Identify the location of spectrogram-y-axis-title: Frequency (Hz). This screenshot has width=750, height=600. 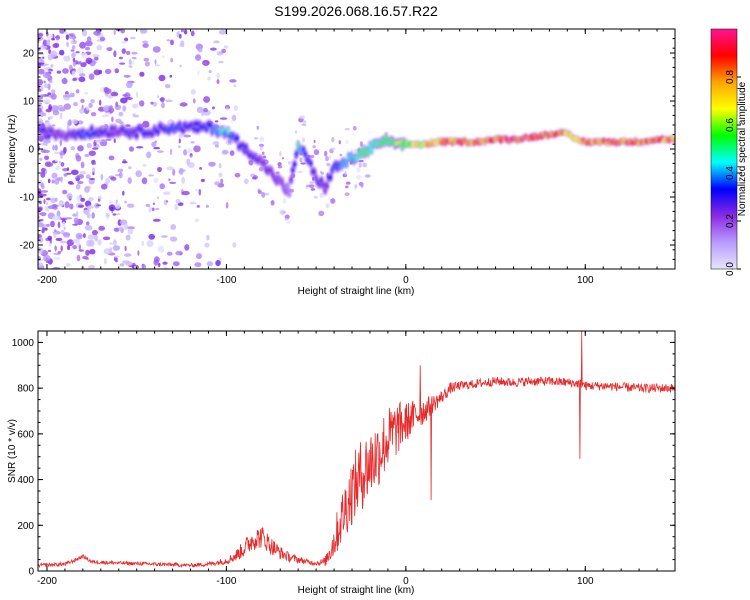
(12, 149).